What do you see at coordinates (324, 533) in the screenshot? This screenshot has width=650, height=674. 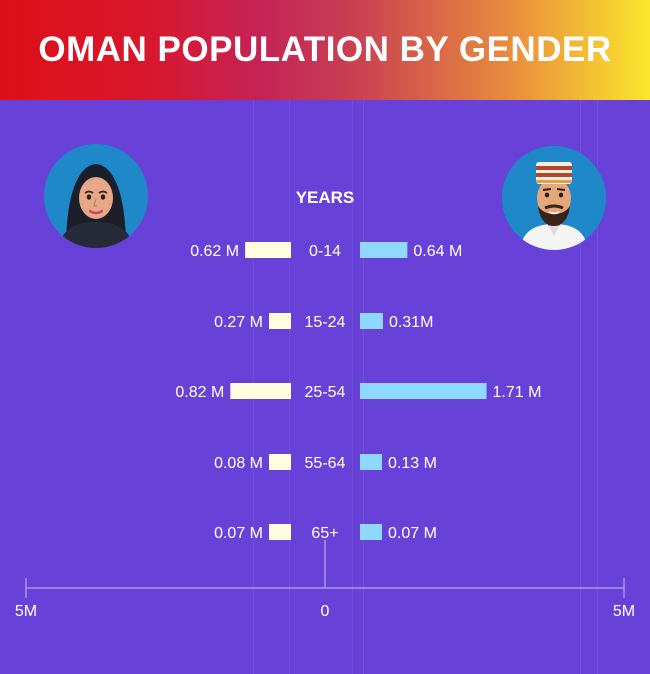 I see `category-label: 65+` at bounding box center [324, 533].